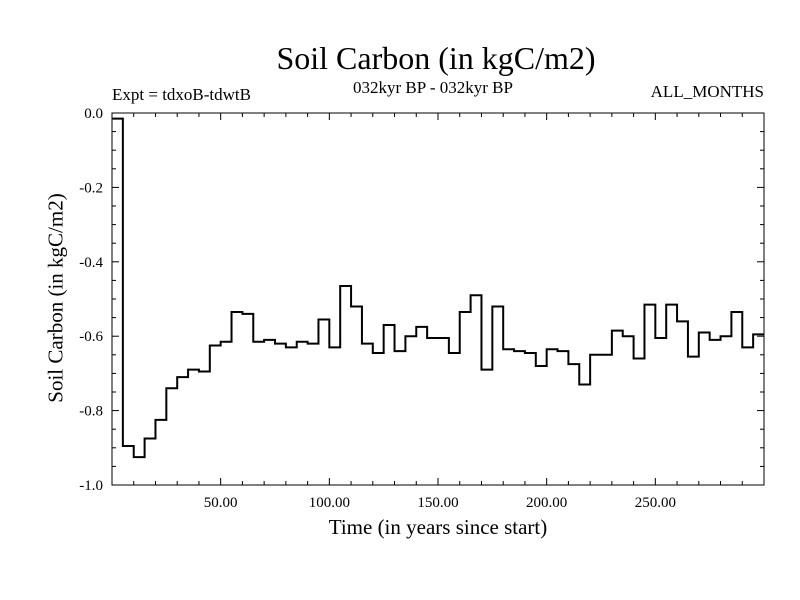 The width and height of the screenshot is (800, 600). I want to click on y-tick-label: -1.0, so click(91, 486).